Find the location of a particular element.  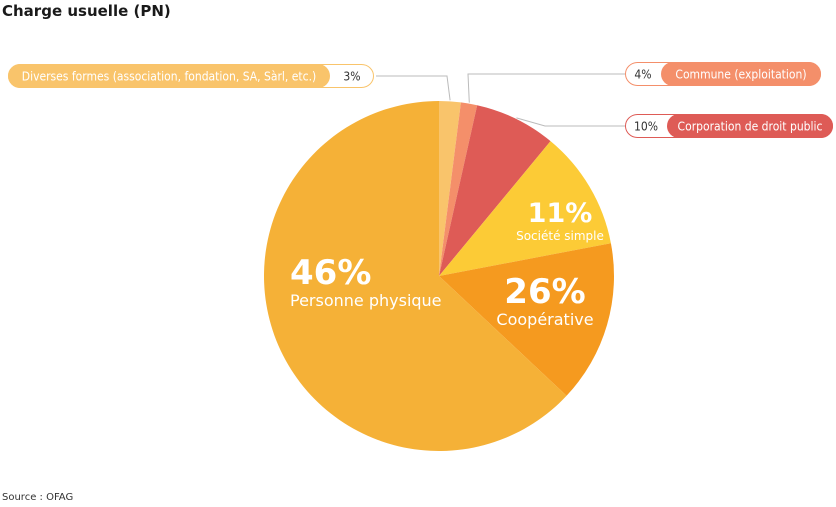

slice-label-3: Société simple is located at coordinates (560, 236).